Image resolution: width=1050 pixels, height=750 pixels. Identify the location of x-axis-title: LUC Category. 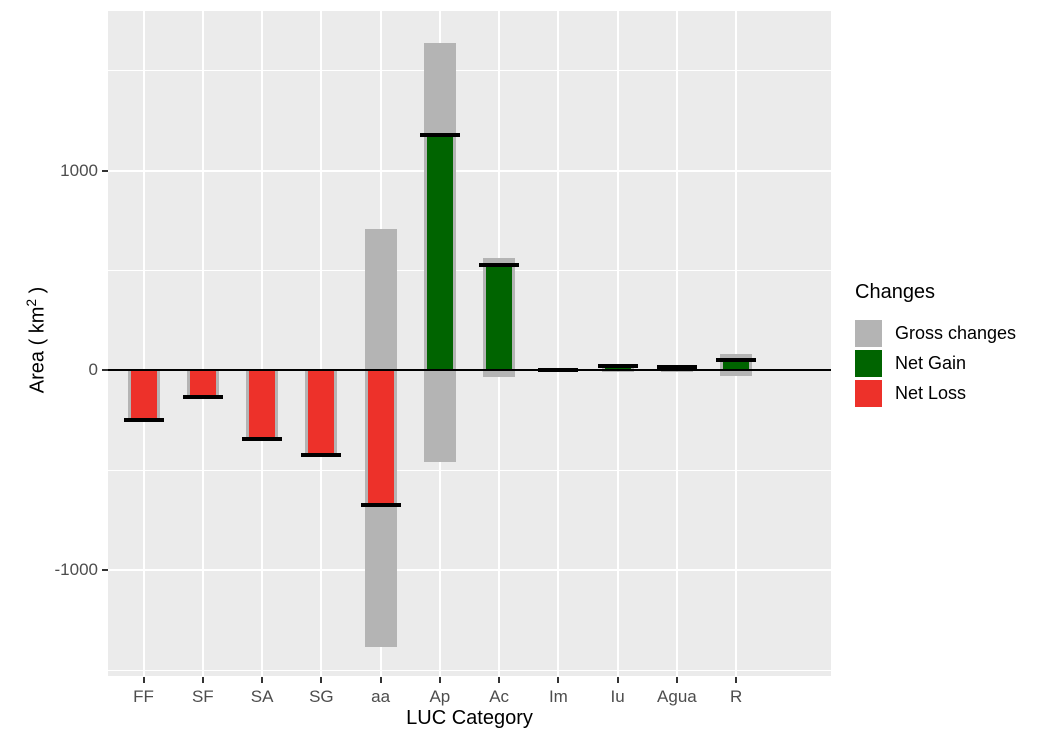
(469, 718).